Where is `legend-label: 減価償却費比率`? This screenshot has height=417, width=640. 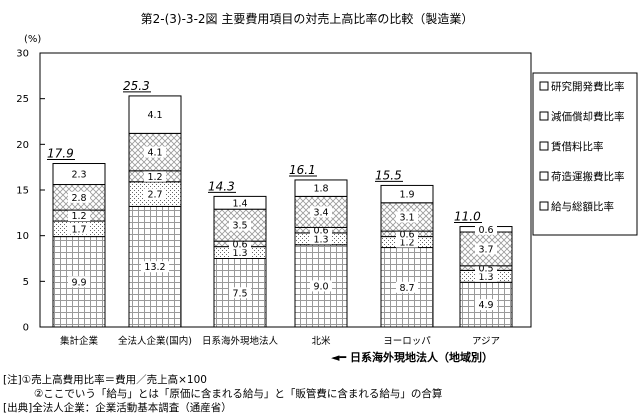 legend-label: 減価償却費比率 is located at coordinates (588, 116).